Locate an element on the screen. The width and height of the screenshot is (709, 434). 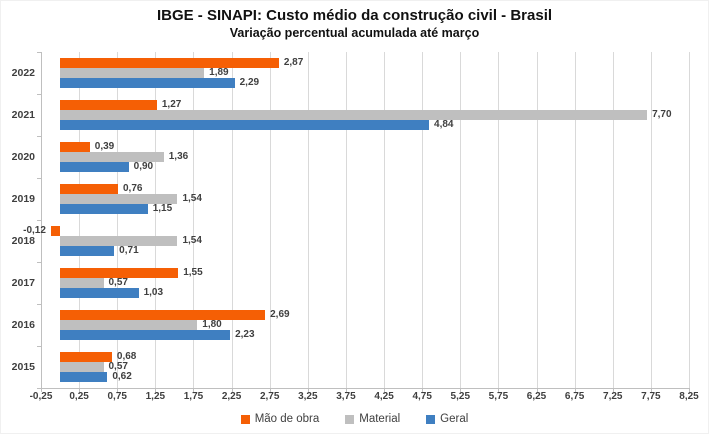
bar-value-label: 2,69 is located at coordinates (280, 314).